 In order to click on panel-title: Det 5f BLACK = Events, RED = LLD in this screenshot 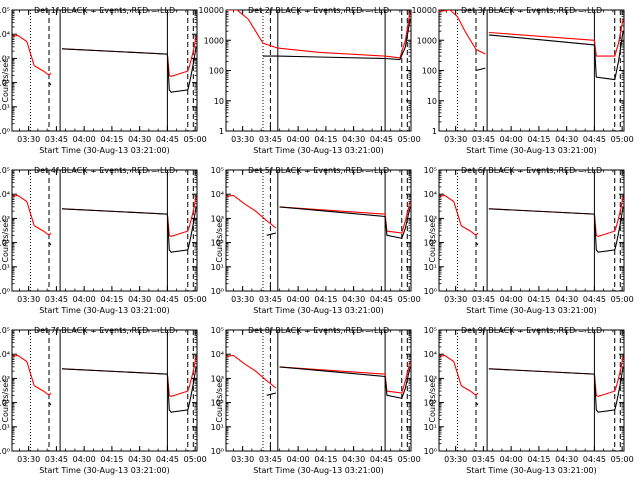, I will do `click(318, 170)`.